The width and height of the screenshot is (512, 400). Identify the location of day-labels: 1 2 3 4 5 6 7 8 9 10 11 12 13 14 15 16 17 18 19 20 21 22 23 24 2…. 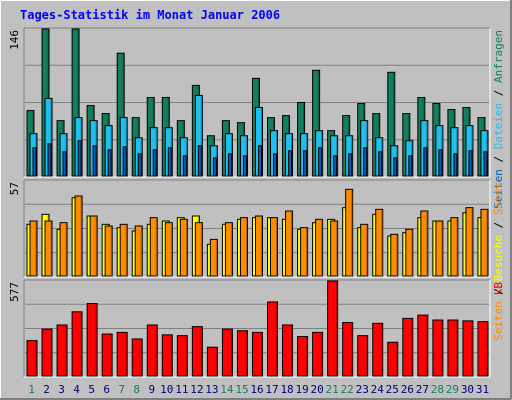
(258, 389).